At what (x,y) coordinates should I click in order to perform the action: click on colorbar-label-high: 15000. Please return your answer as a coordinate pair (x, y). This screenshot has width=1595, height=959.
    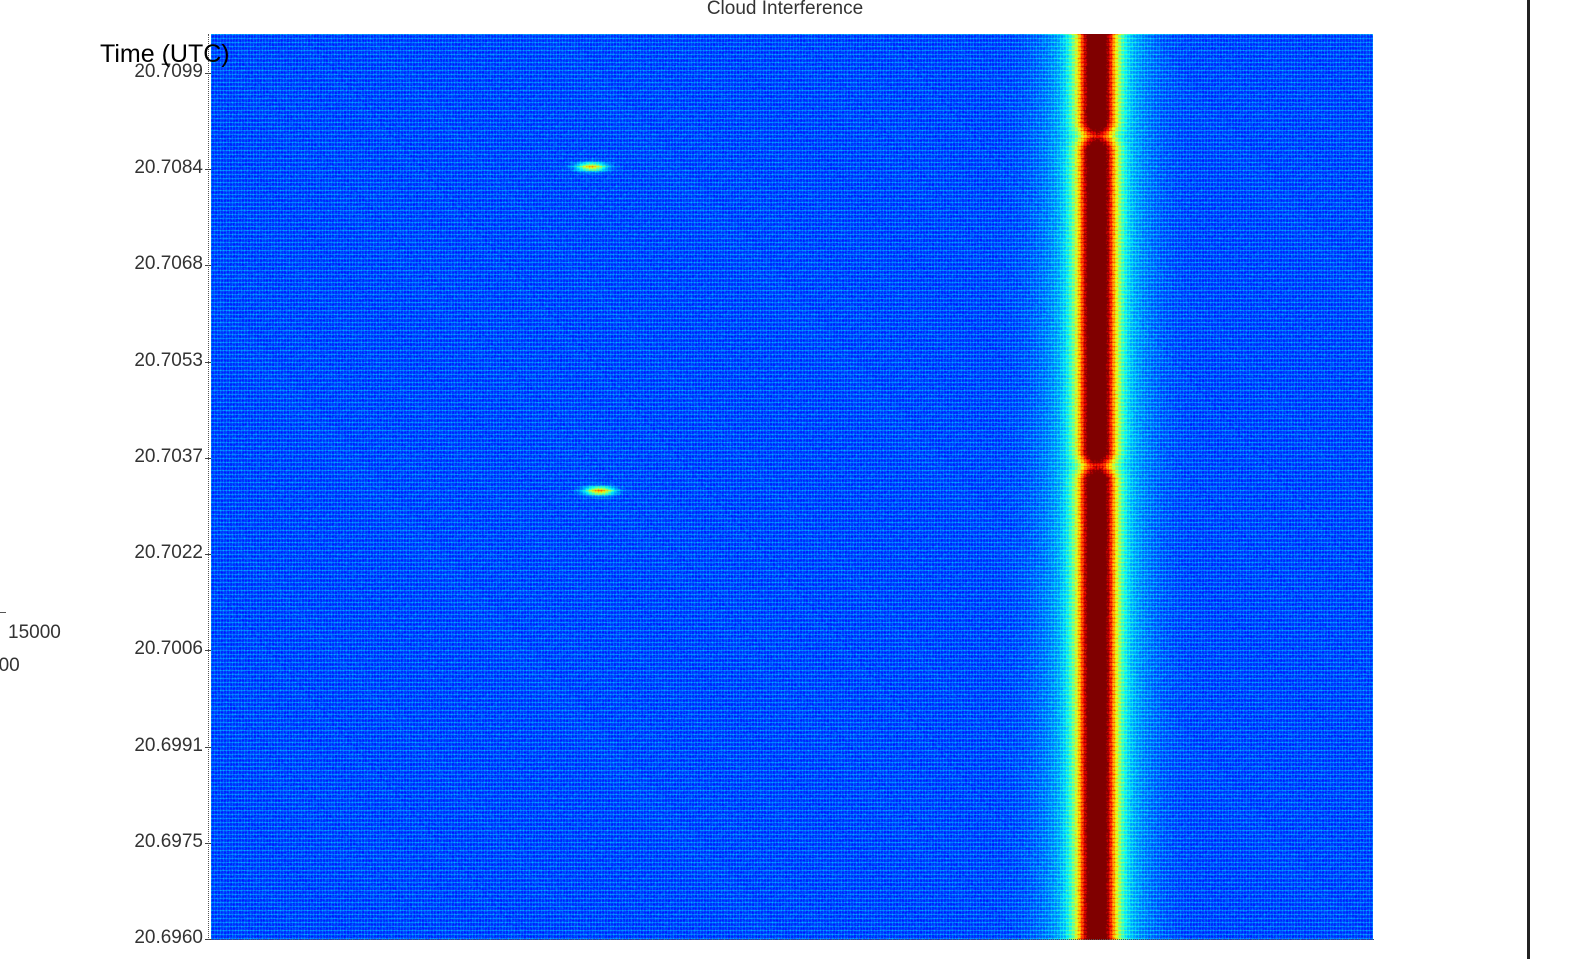
    Looking at the image, I should click on (34, 632).